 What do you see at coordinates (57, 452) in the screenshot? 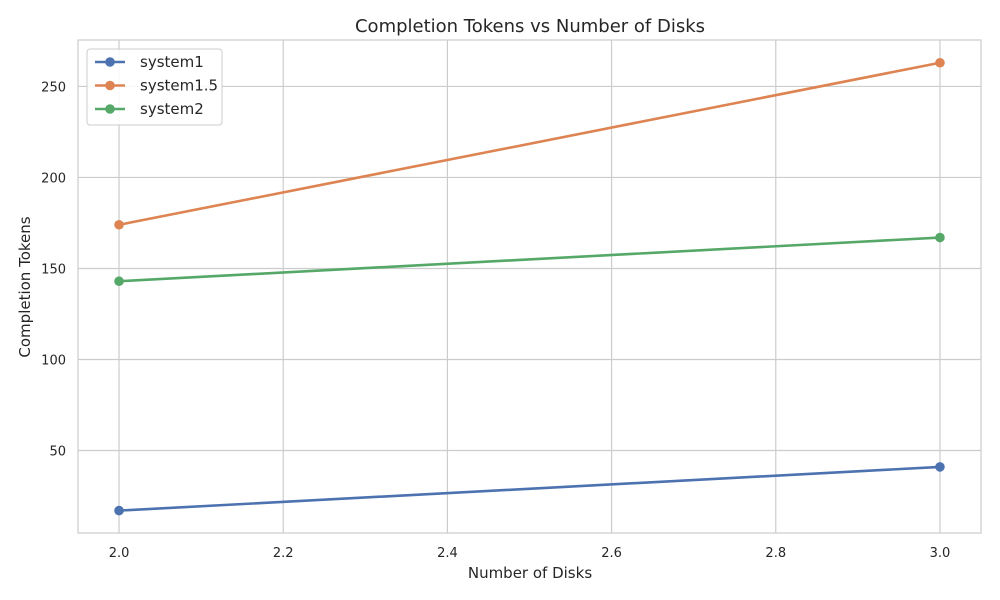
I see `y-tick-label: 50` at bounding box center [57, 452].